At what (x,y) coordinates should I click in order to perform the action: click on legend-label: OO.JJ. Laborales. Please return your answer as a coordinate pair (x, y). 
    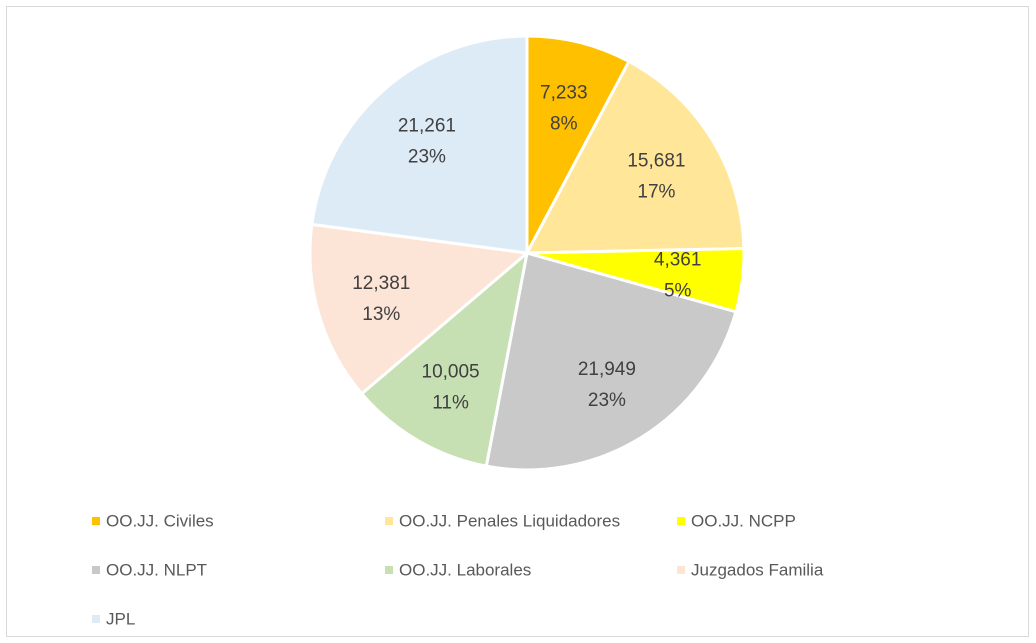
    Looking at the image, I should click on (465, 569).